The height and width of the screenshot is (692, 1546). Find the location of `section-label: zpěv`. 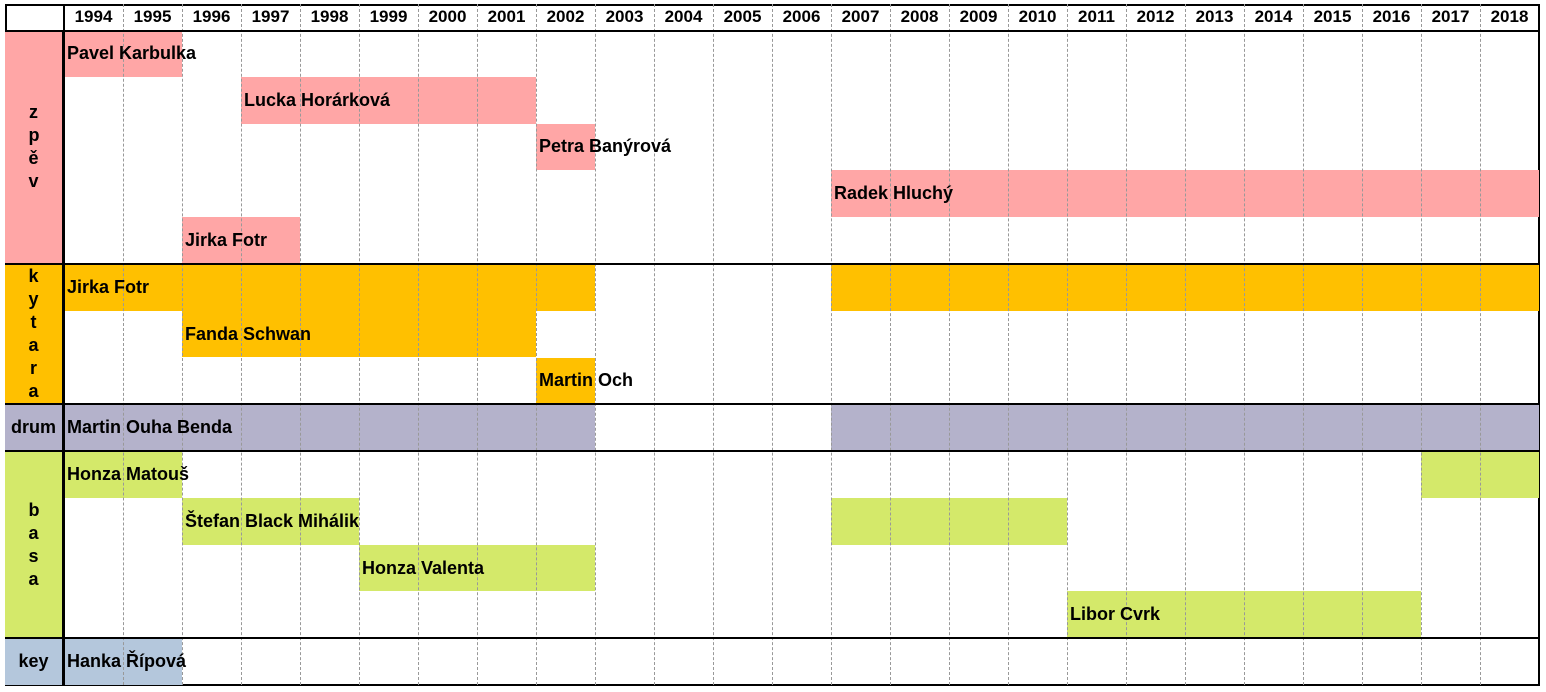

section-label: zpěv is located at coordinates (34, 147).